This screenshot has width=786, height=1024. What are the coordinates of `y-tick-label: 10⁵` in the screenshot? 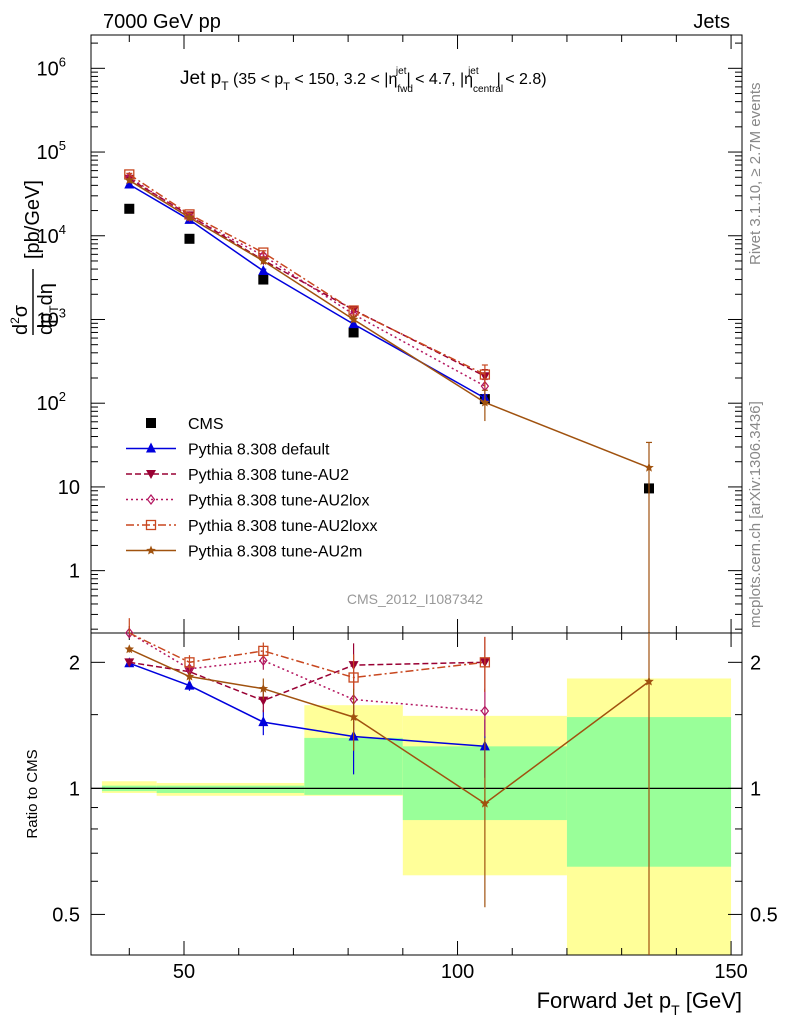 It's located at (51, 151).